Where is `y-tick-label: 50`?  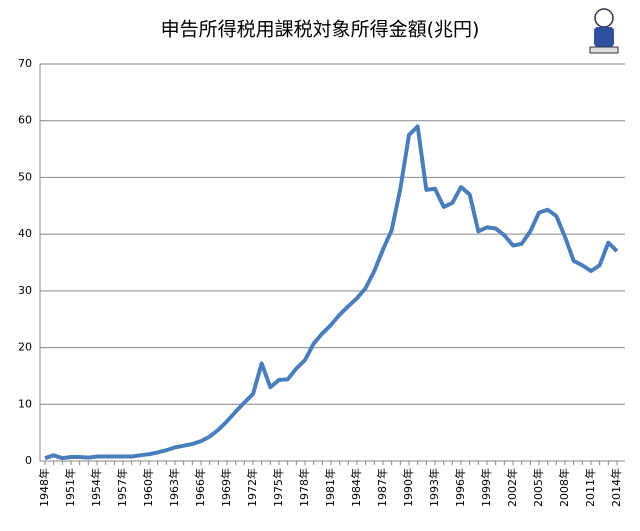 y-tick-label: 50 is located at coordinates (25, 176).